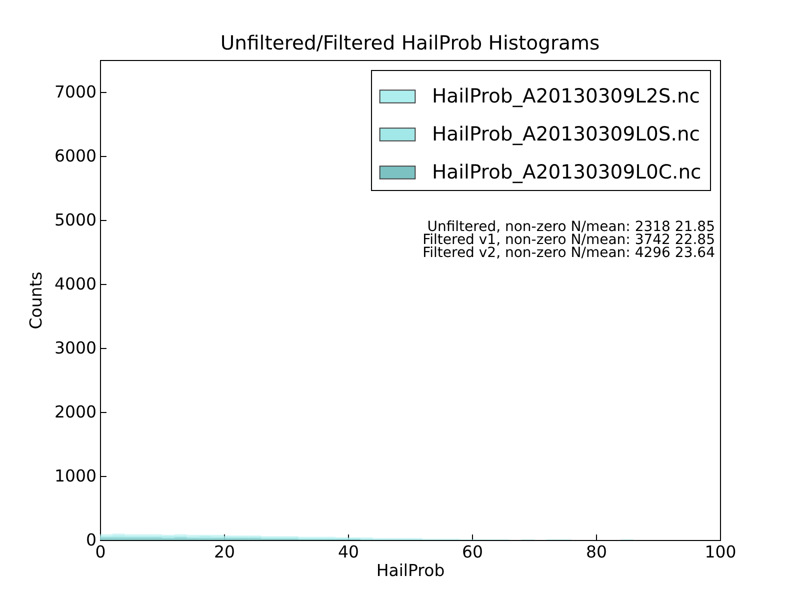 This screenshot has height=600, width=800. I want to click on y-tick-label: 5000, so click(75, 220).